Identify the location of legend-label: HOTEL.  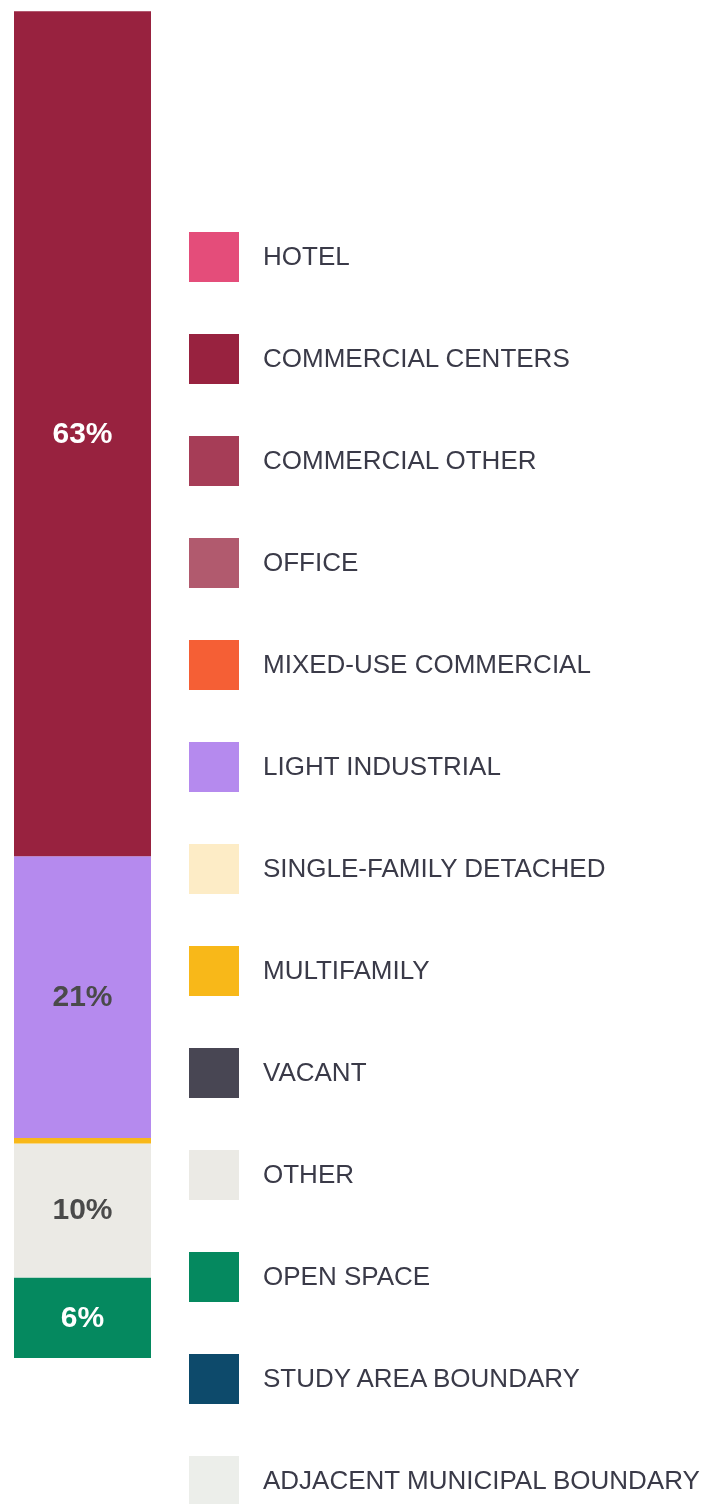
(306, 256).